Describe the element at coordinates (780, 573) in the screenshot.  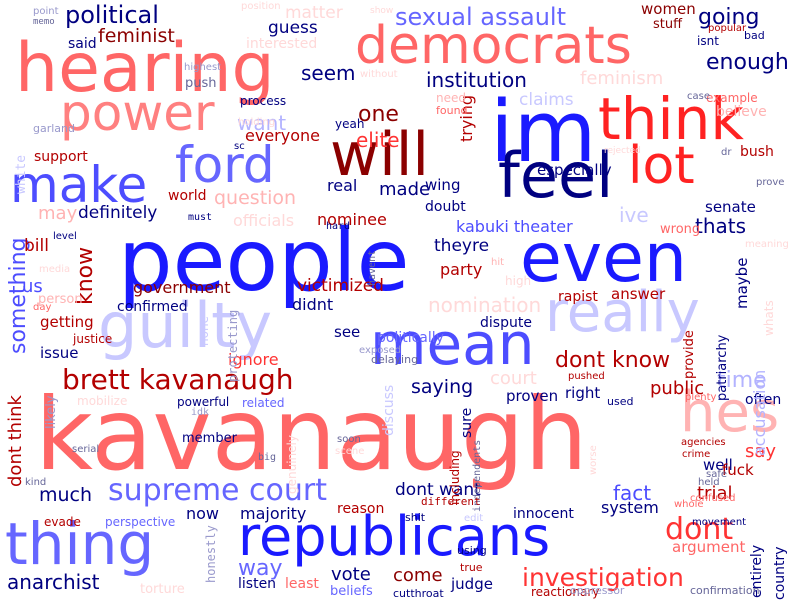
I see `word: country` at that location.